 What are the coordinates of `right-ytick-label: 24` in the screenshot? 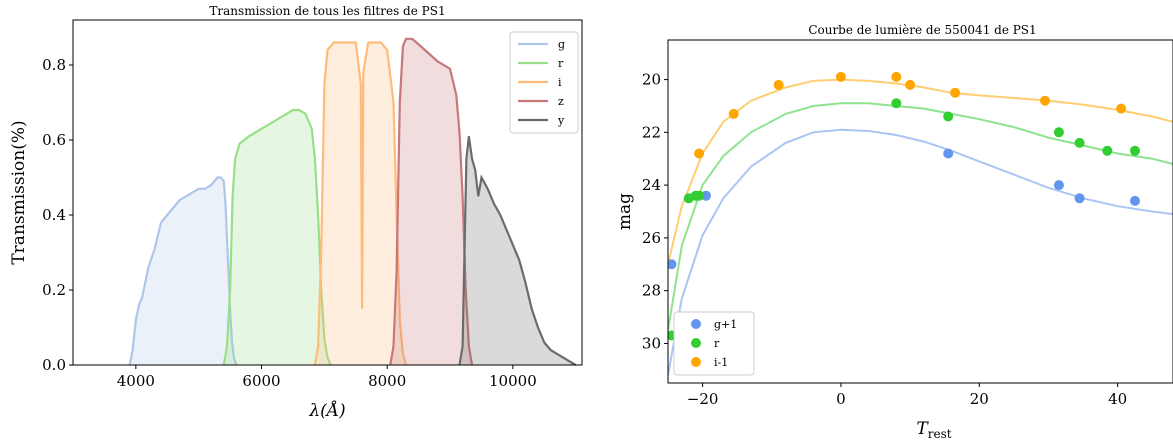 It's located at (651, 185).